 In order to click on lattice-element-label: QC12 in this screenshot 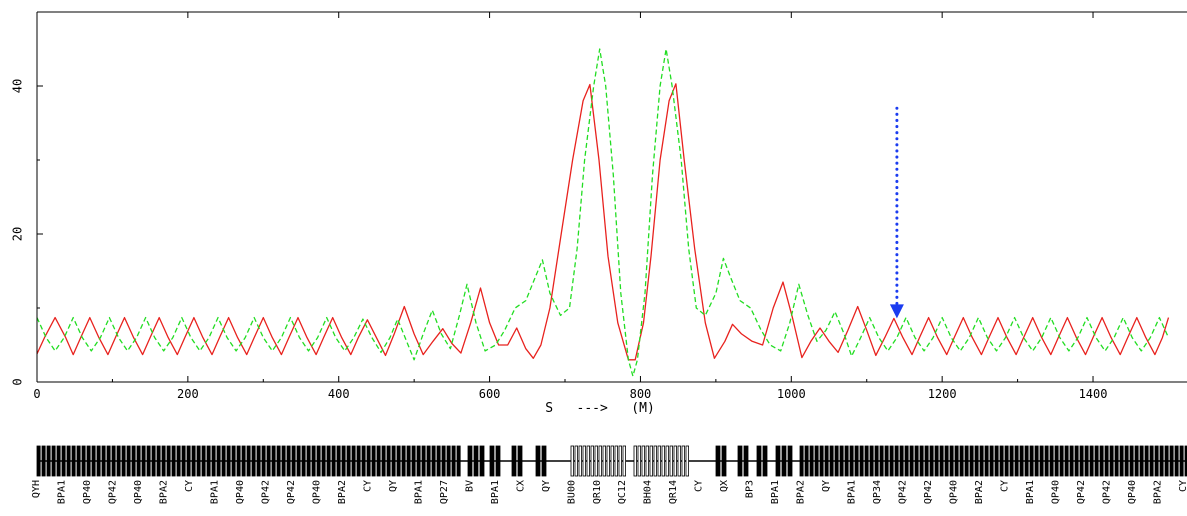, I will do `click(622, 492)`.